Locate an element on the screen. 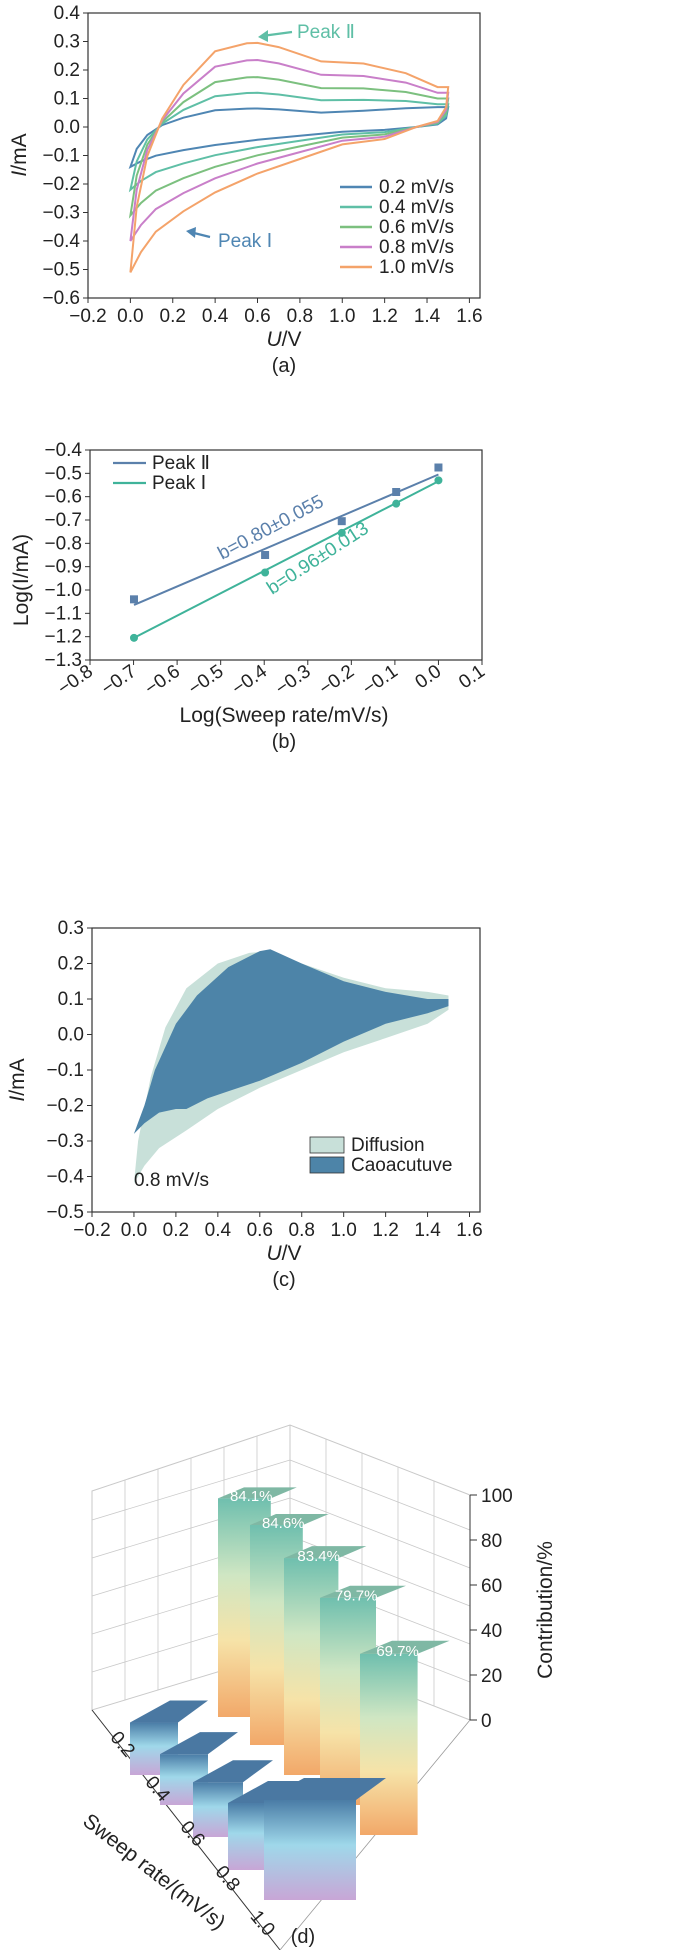 Image resolution: width=700 pixels, height=1950 pixels. y-tick-label: 0.3 is located at coordinates (67, 42).